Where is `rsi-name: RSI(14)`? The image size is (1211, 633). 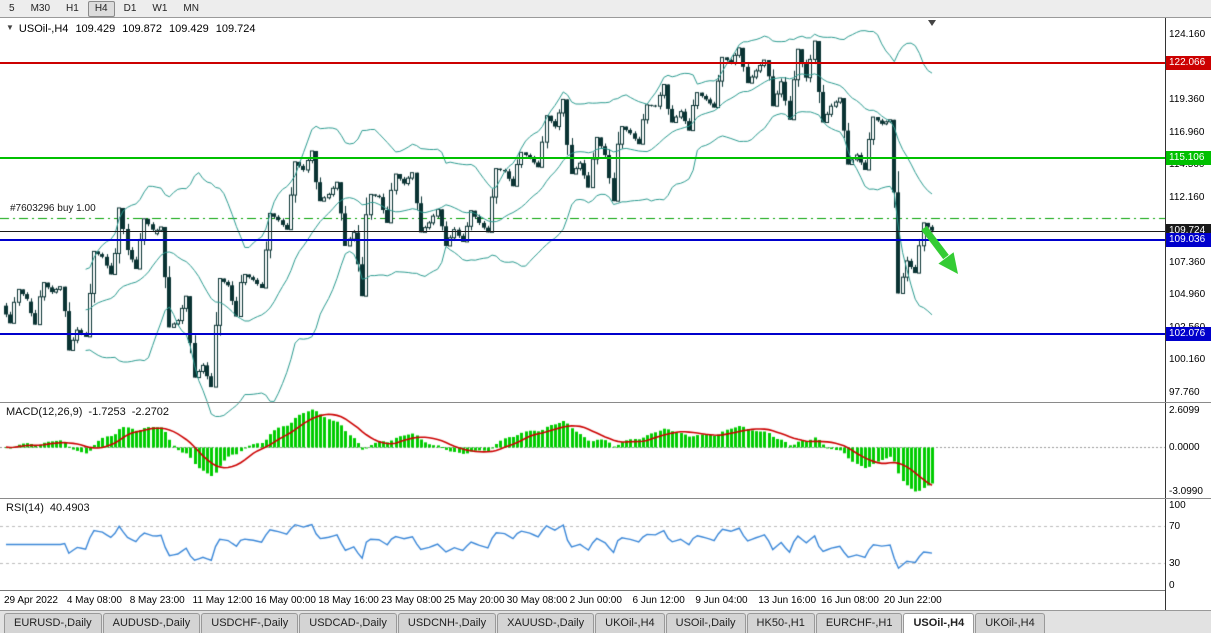
rsi-name: RSI(14) is located at coordinates (25, 508).